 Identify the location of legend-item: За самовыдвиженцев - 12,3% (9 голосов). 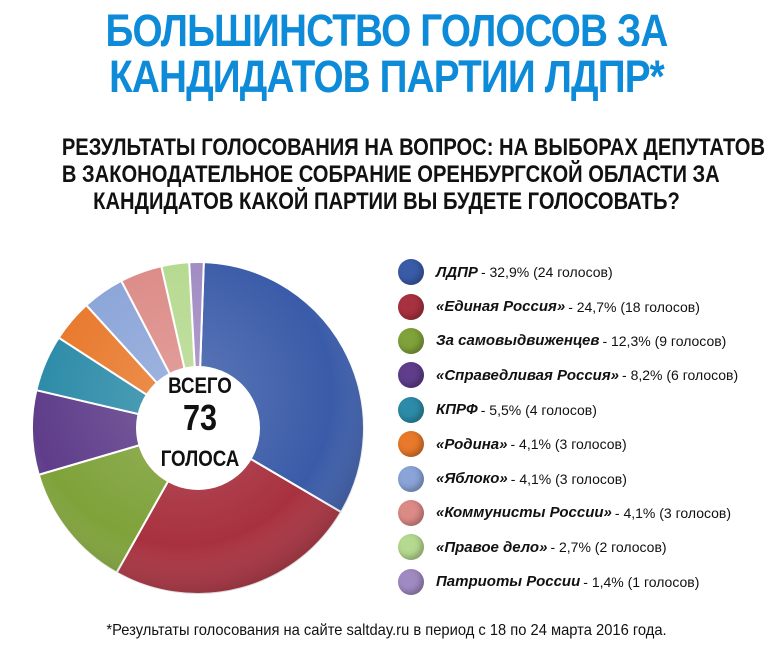
(585, 341).